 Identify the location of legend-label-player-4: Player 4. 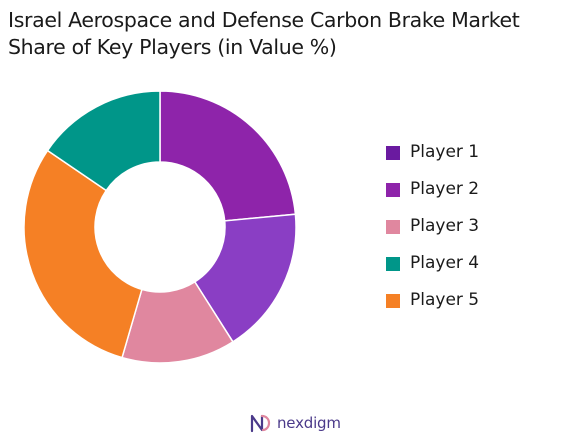
(445, 263).